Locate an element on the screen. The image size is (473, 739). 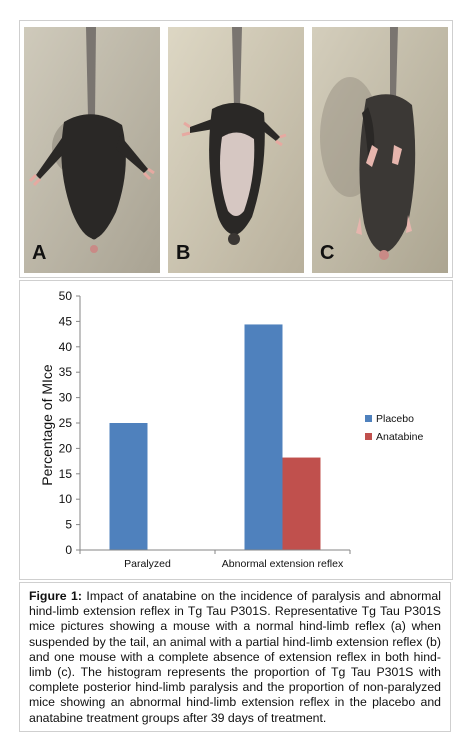
y-tick-label: 5 is located at coordinates (68, 525).